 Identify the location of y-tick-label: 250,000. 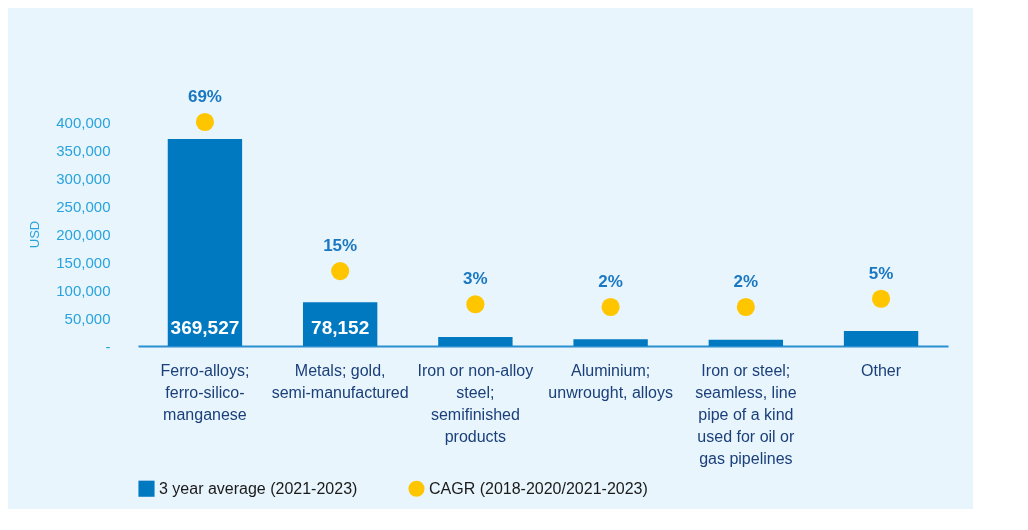
(83, 206).